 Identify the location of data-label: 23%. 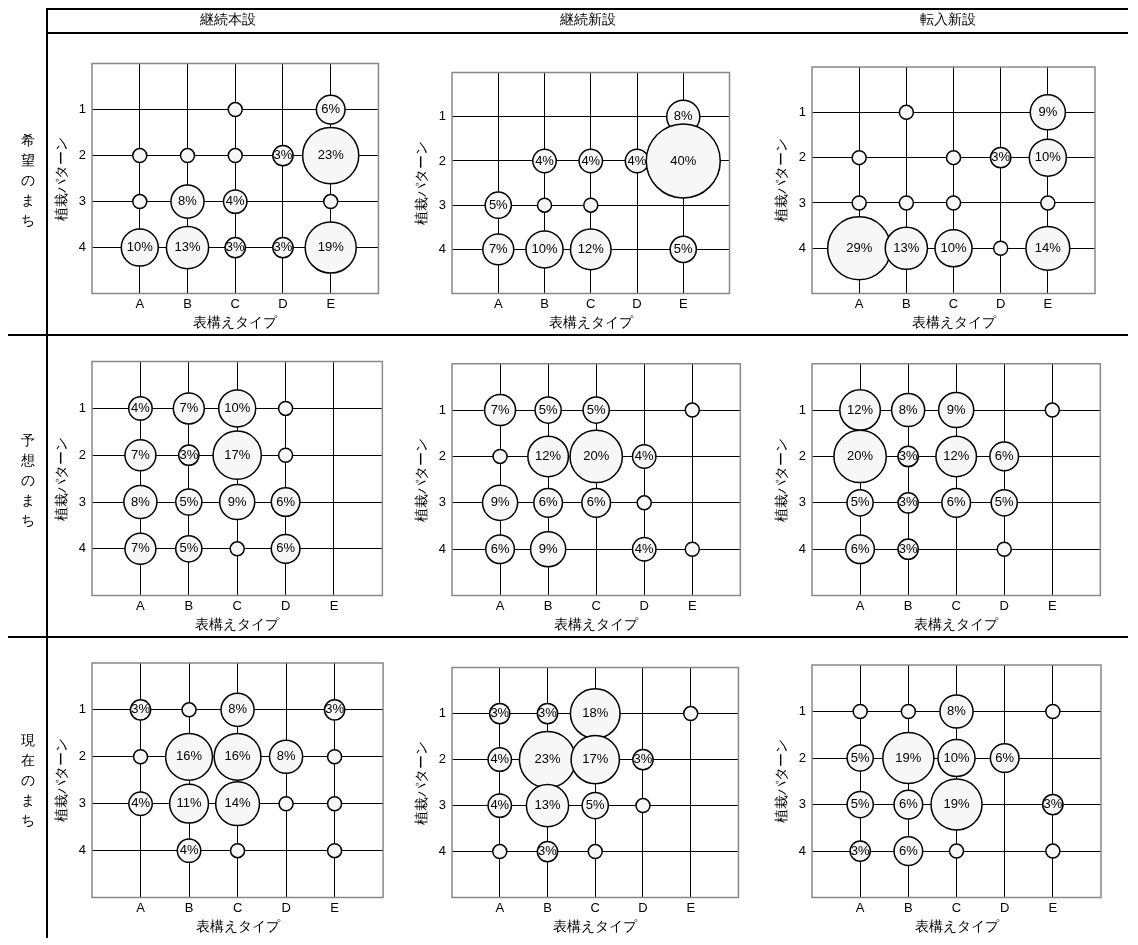
(331, 155).